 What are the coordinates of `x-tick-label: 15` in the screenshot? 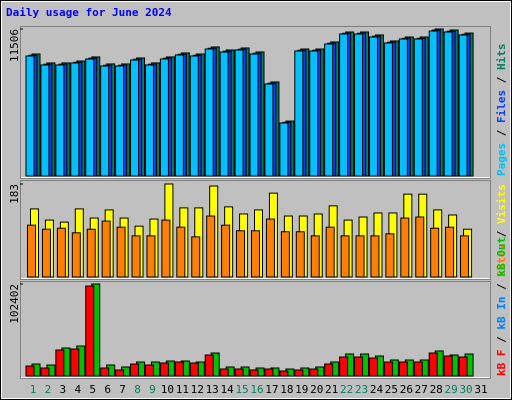 It's located at (241, 389).